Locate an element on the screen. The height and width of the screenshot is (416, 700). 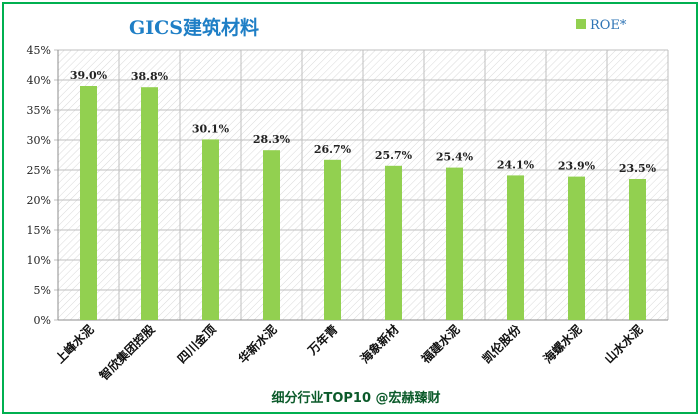
x-tick-label: 福建水泥 is located at coordinates (439, 344).